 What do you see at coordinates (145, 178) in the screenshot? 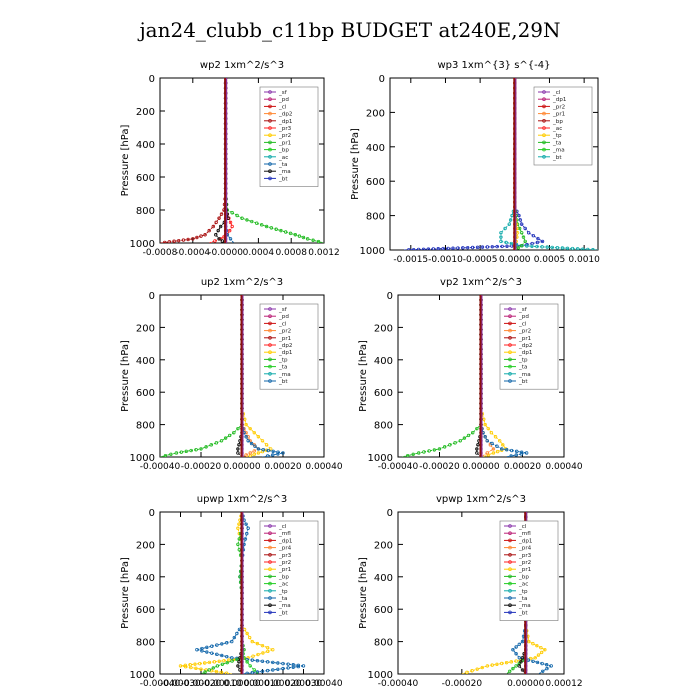
I see `y-tick-label: 600` at bounding box center [145, 178].